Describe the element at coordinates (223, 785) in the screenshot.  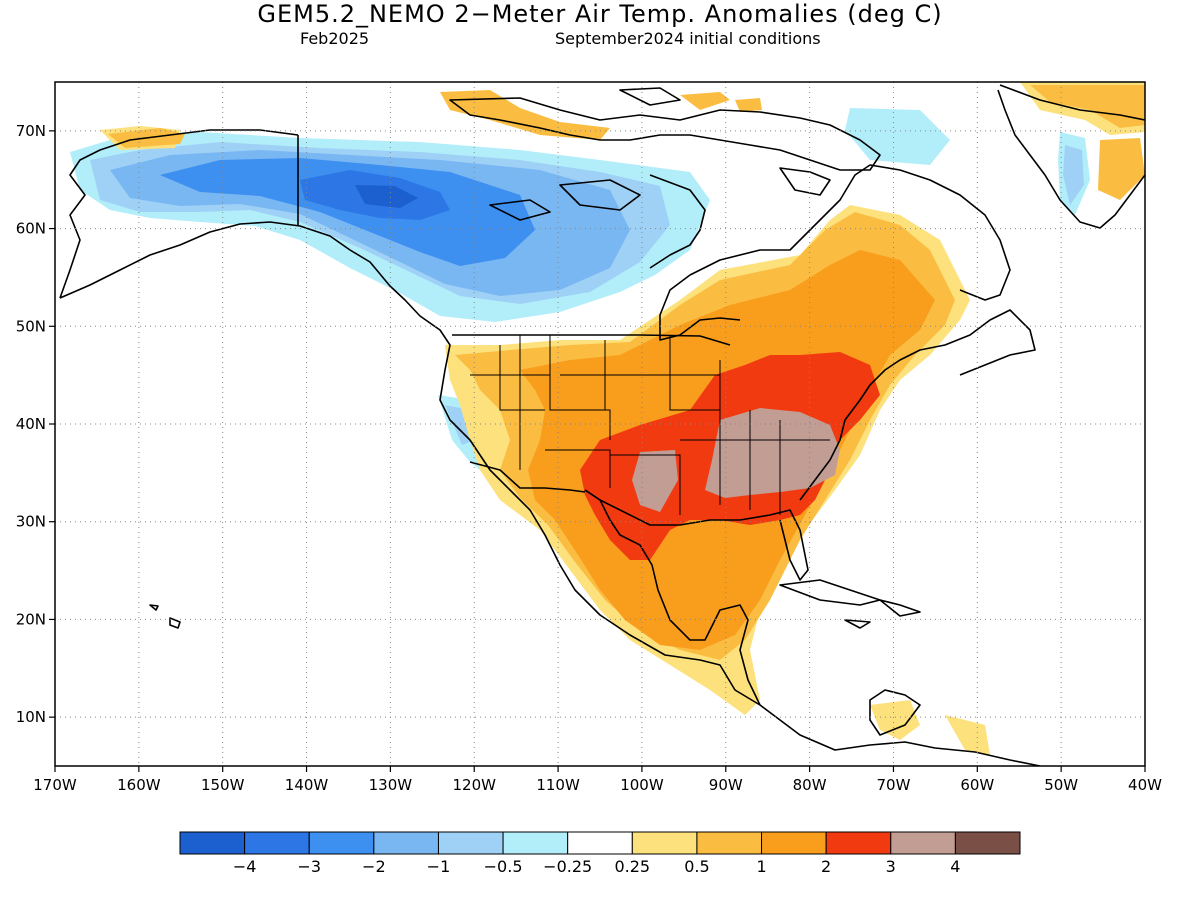
I see `lon-label: 150W` at that location.